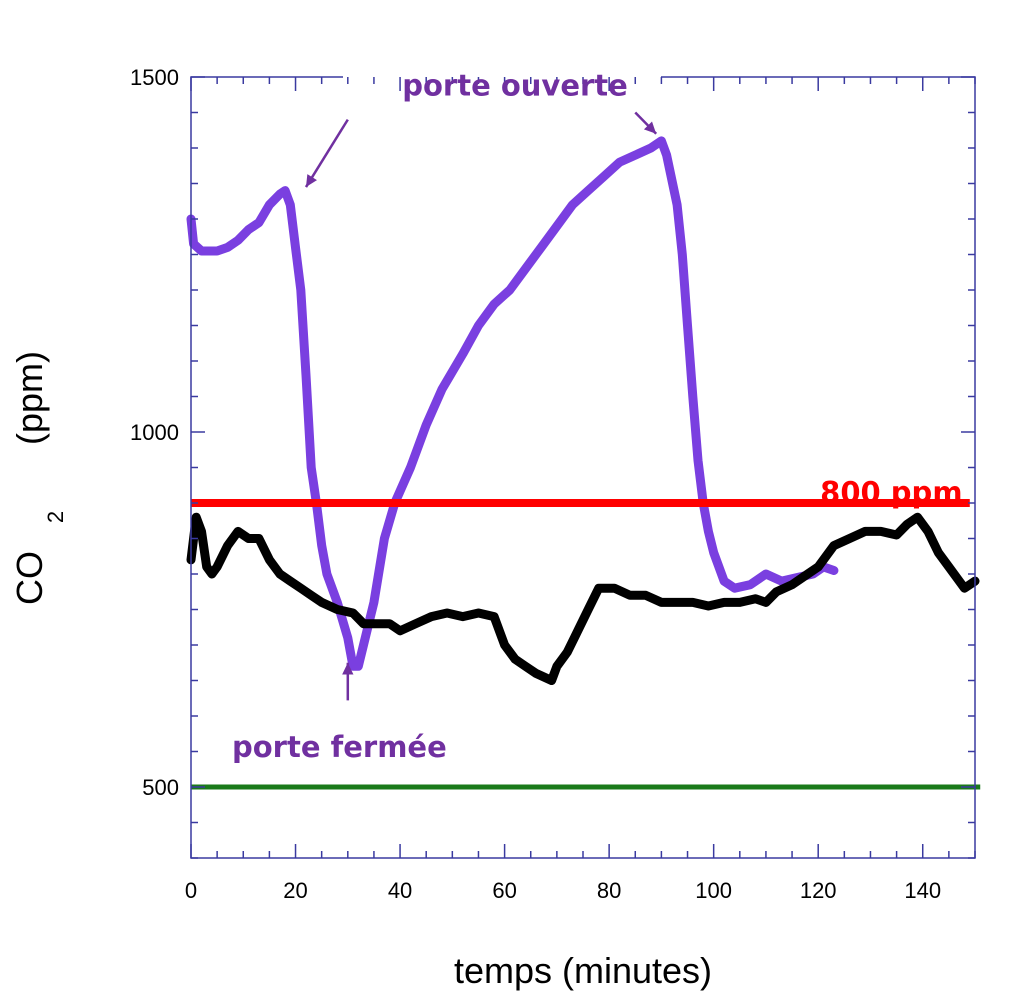  What do you see at coordinates (38, 478) in the screenshot?
I see `y-axis-label: CO 2 (ppm)` at bounding box center [38, 478].